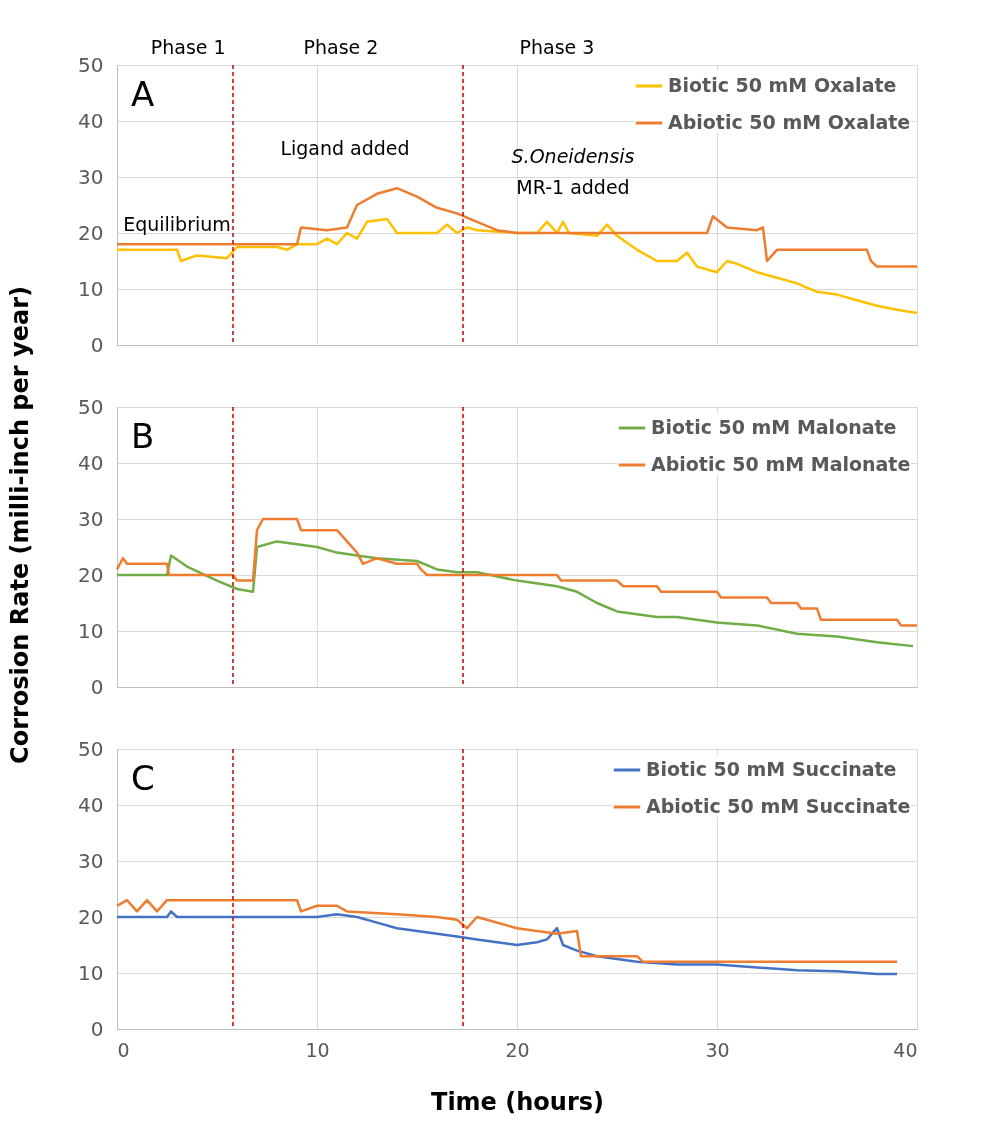  What do you see at coordinates (717, 1049) in the screenshot?
I see `x-tick-label: 30` at bounding box center [717, 1049].